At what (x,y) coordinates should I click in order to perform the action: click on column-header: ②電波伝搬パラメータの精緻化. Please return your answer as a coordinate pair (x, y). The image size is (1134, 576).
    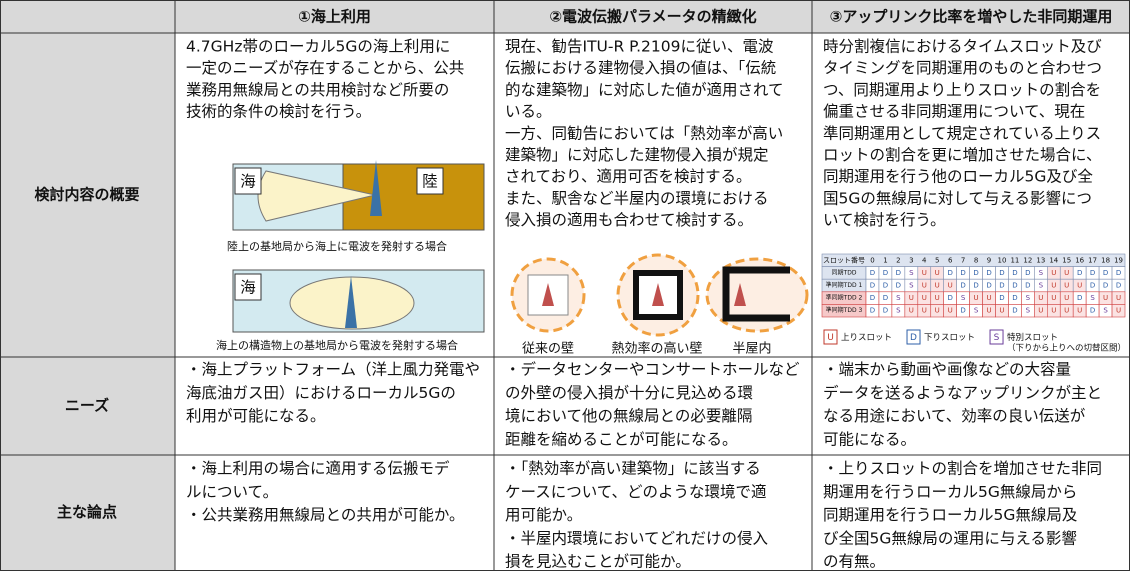
    Looking at the image, I should click on (652, 17).